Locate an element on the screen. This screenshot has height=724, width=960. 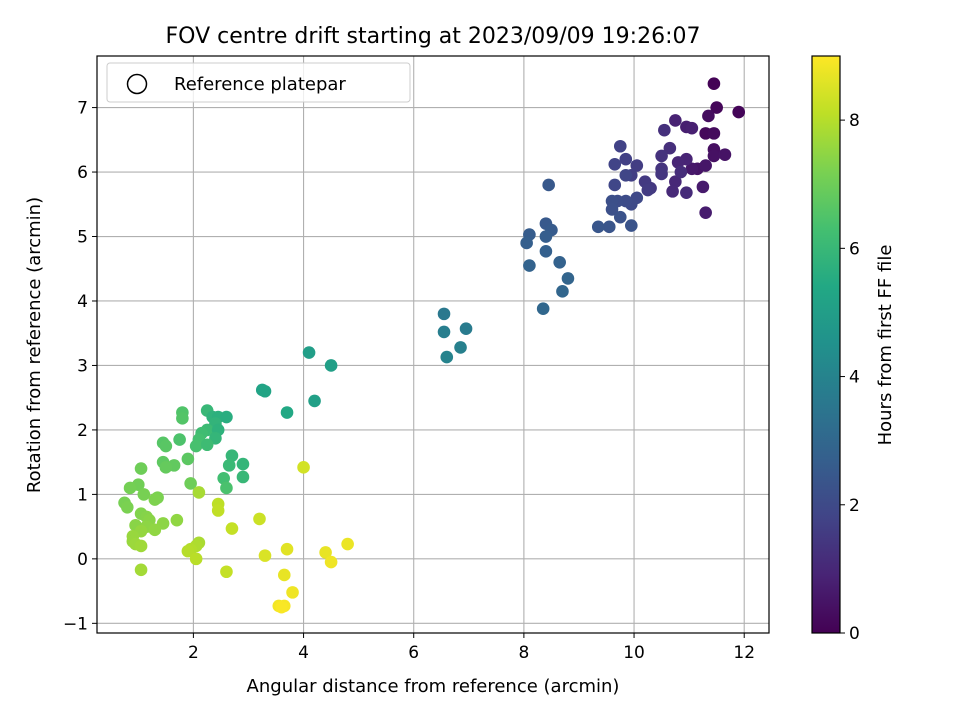
legend-box is located at coordinates (258, 82).